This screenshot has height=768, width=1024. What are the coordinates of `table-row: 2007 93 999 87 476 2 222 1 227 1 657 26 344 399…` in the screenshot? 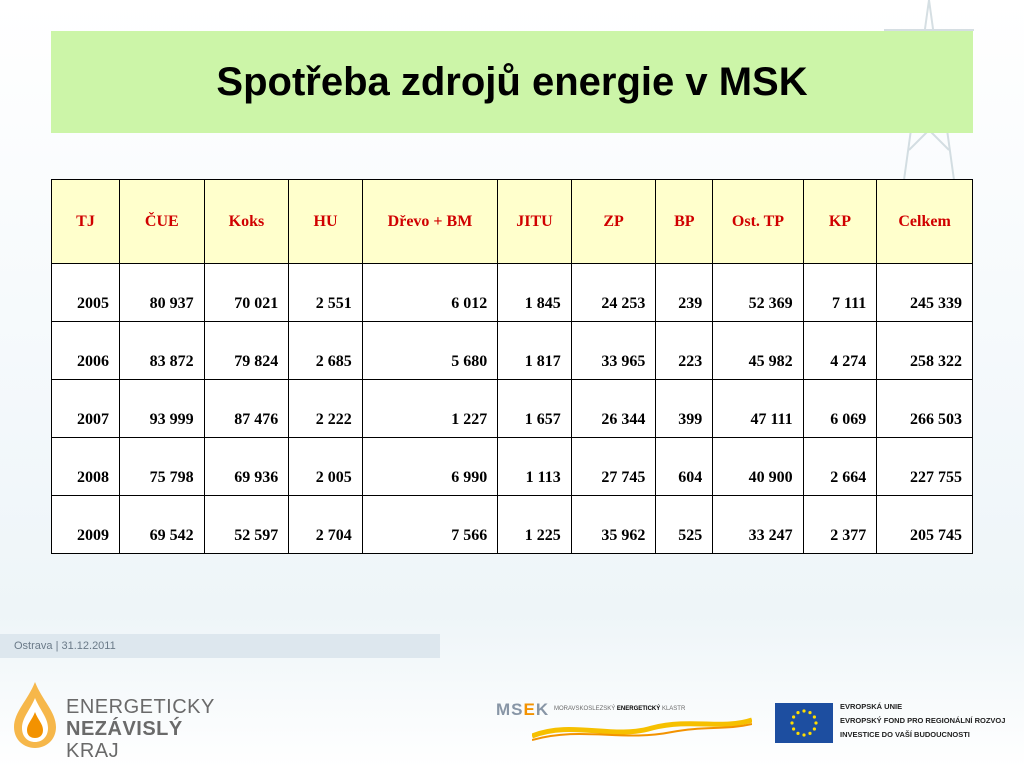 It's located at (512, 408).